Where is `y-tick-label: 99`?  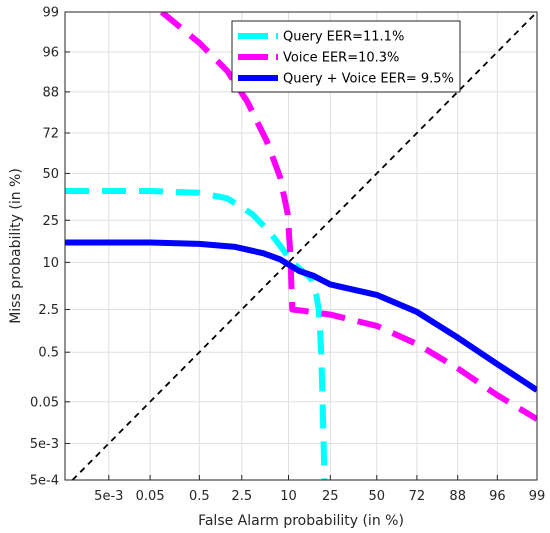
y-tick-label: 99 is located at coordinates (50, 13).